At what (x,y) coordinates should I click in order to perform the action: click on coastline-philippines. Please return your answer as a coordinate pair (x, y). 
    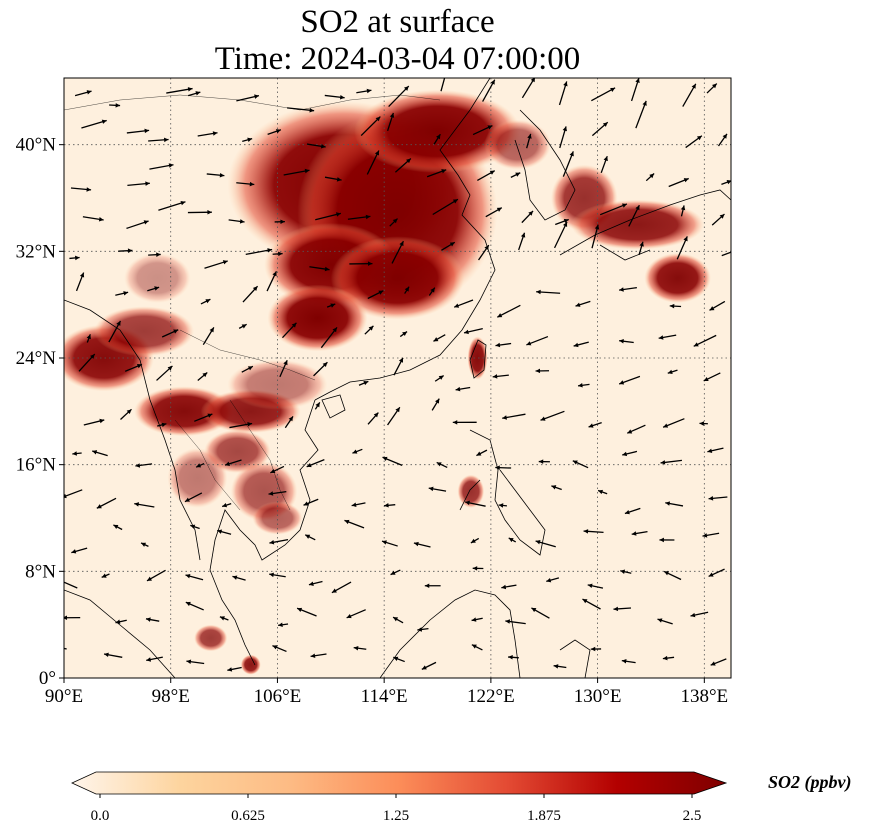
    Looking at the image, I should click on (502, 492).